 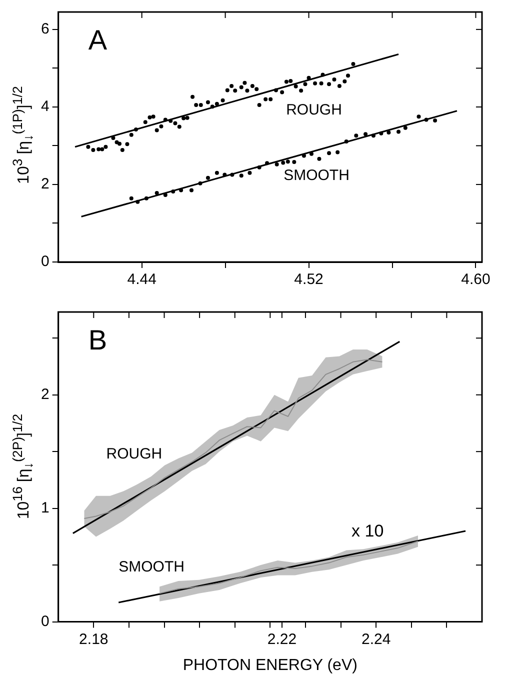 What do you see at coordinates (309, 279) in the screenshot?
I see `x-tick-label: 4.52` at bounding box center [309, 279].